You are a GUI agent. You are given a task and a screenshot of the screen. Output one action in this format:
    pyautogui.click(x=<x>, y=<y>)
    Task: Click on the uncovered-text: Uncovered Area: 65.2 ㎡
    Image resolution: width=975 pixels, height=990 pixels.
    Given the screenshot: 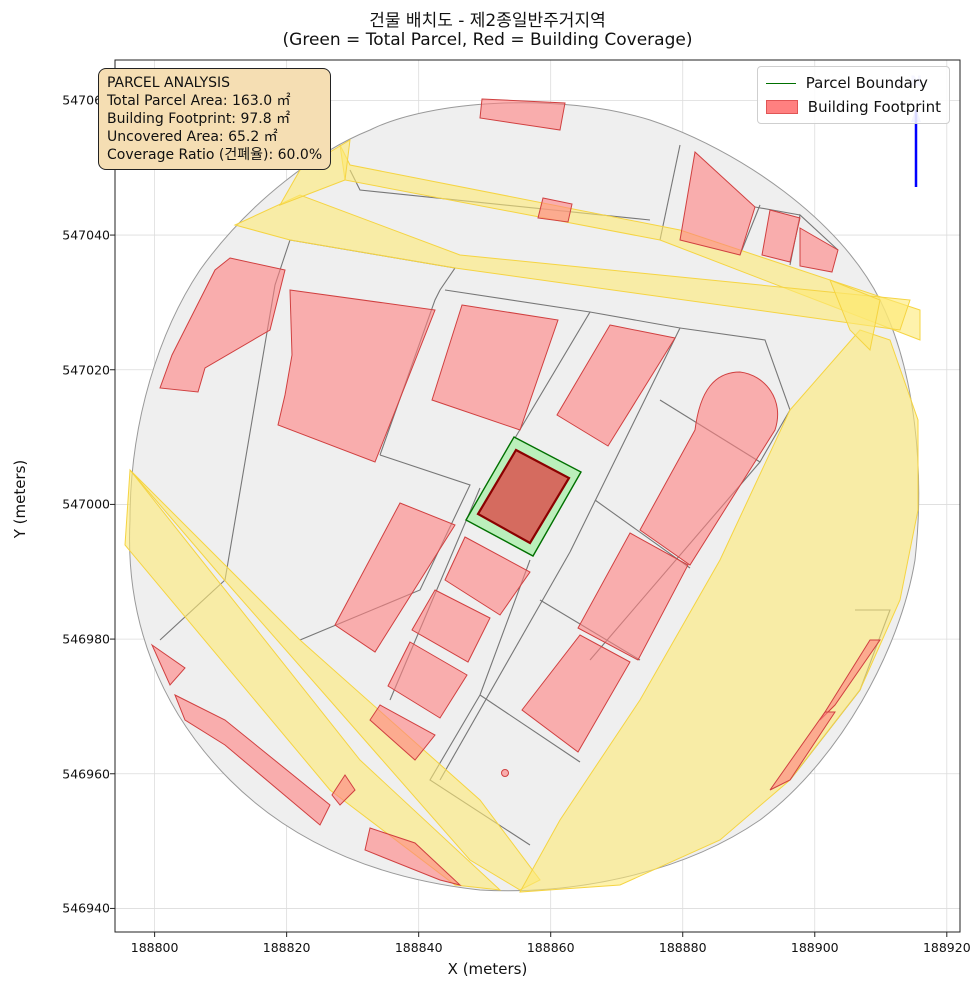 What is the action you would take?
    pyautogui.click(x=192, y=137)
    